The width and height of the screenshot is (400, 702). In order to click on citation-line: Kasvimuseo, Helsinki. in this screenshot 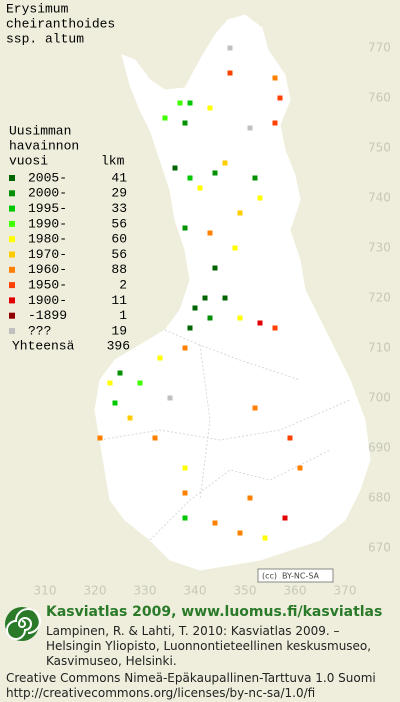, I will do `click(111, 661)`.